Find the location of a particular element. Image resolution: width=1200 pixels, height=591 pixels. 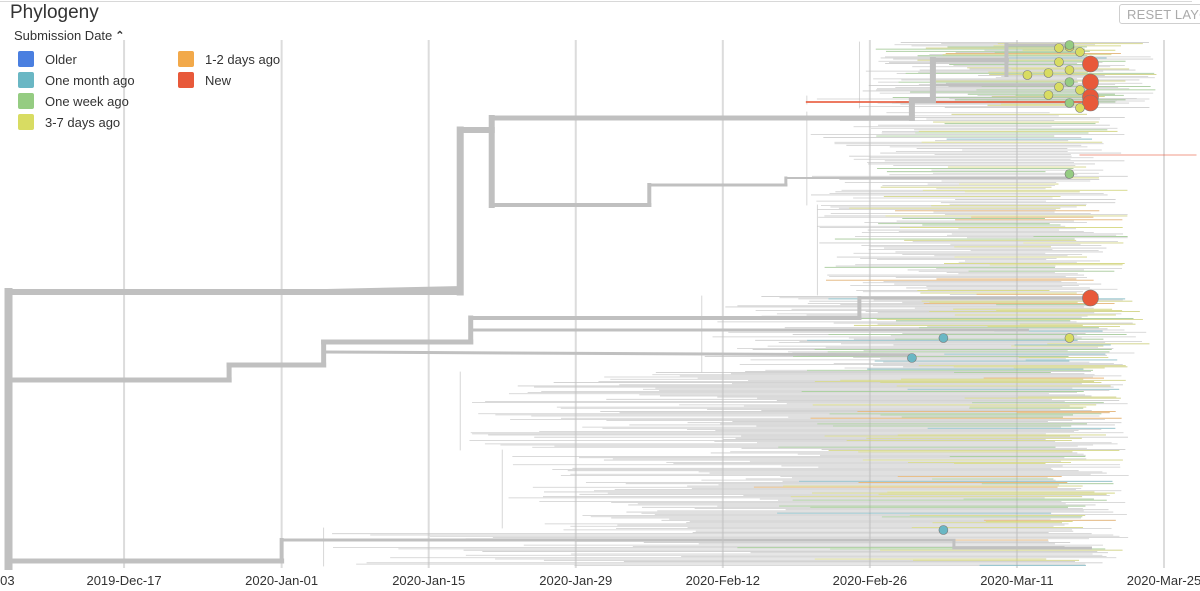

x-tick-label: 2020-Jan-29 is located at coordinates (575, 580).